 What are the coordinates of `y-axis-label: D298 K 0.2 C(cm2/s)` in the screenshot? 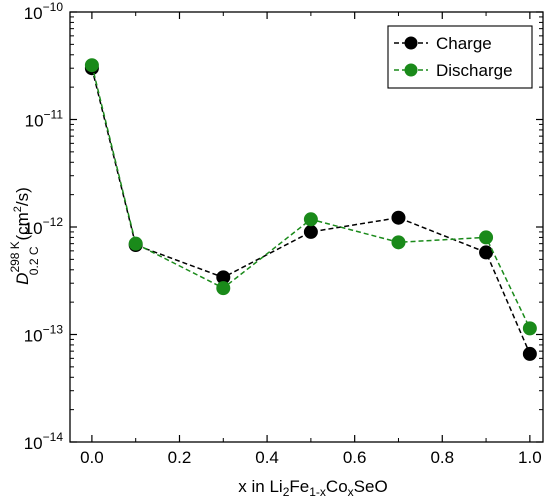 It's located at (24, 236).